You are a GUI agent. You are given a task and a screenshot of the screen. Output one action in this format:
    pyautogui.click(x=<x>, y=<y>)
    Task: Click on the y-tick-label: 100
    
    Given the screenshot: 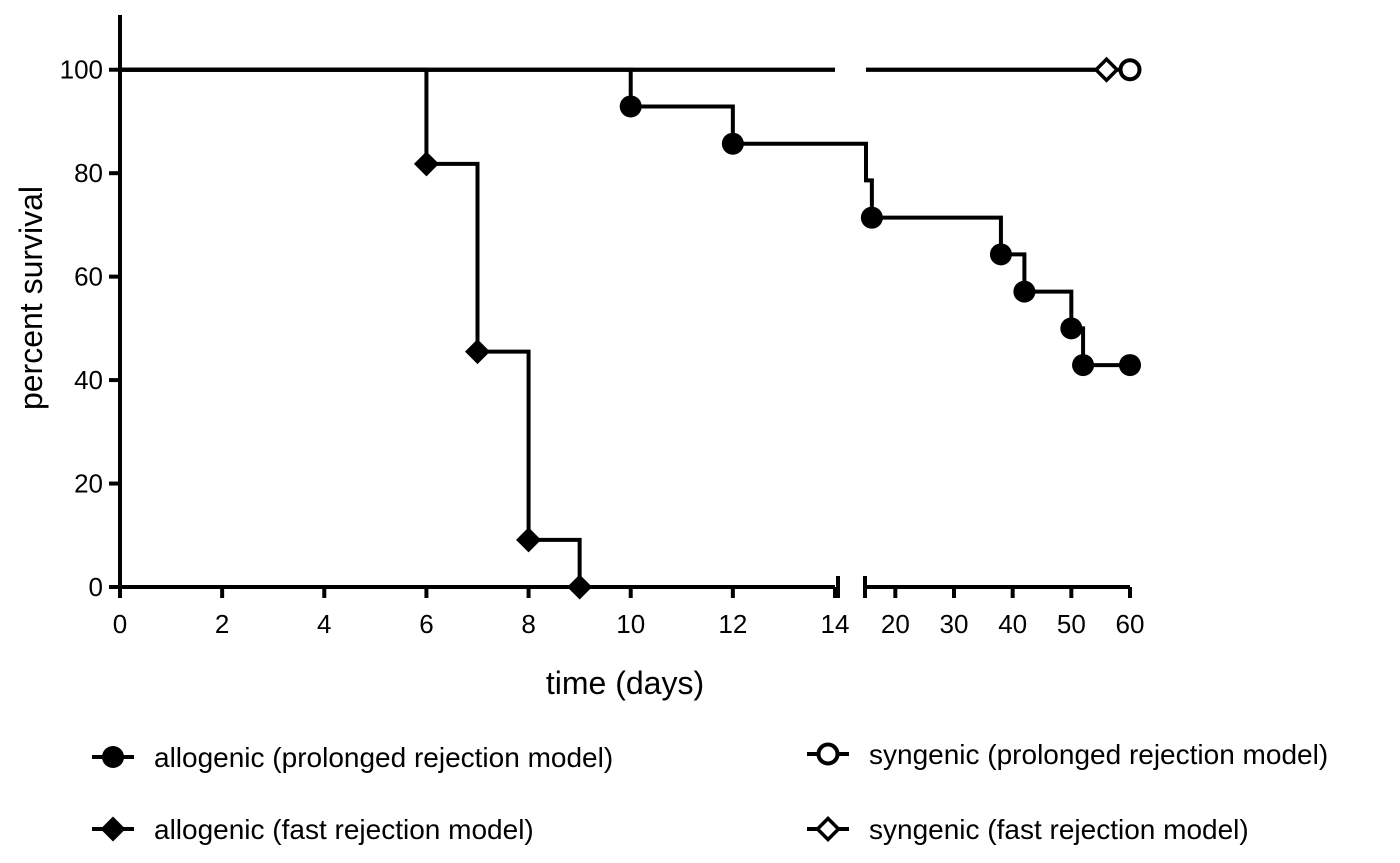 What is the action you would take?
    pyautogui.click(x=81, y=70)
    